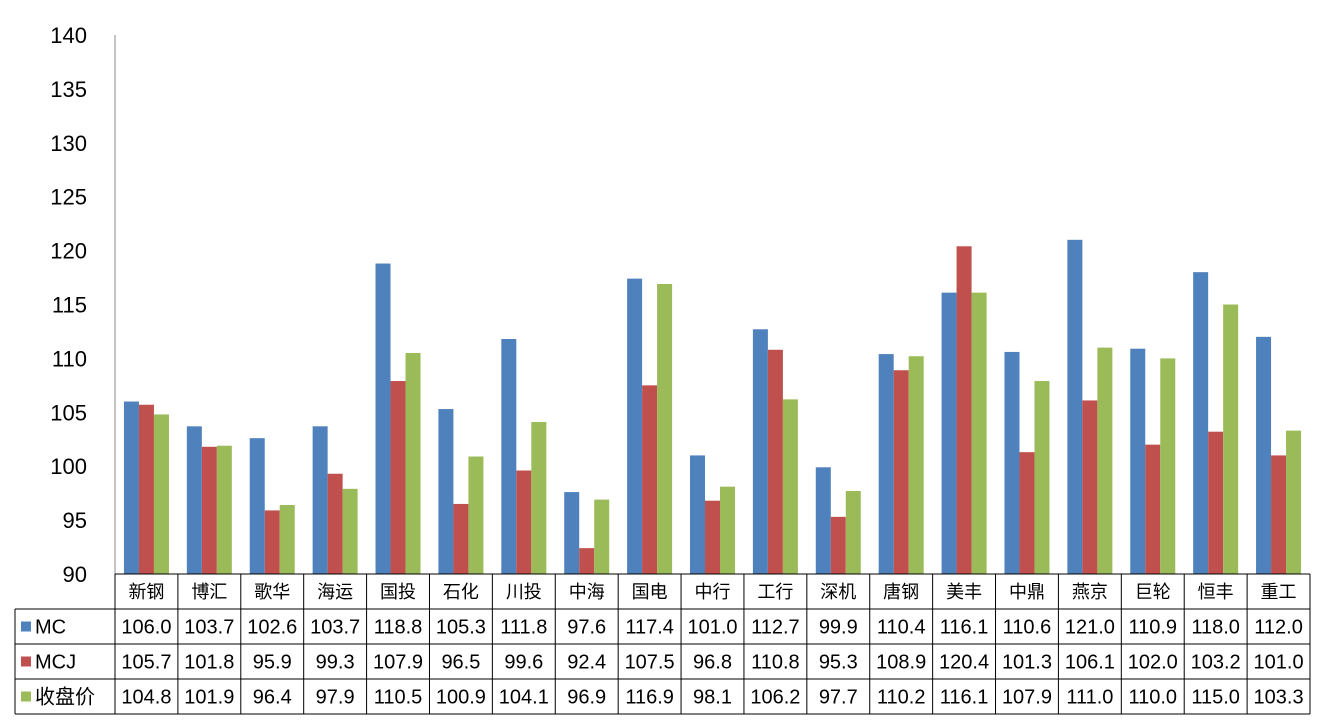 The height and width of the screenshot is (723, 1326). What do you see at coordinates (649, 628) in the screenshot?
I see `table-cell: 117.4` at bounding box center [649, 628].